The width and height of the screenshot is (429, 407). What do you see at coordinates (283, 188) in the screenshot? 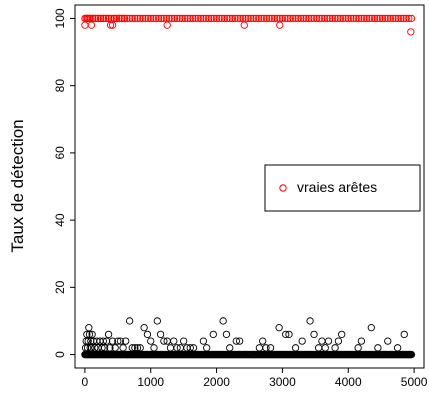
I see `legend-marker-vraies-aretes` at bounding box center [283, 188].